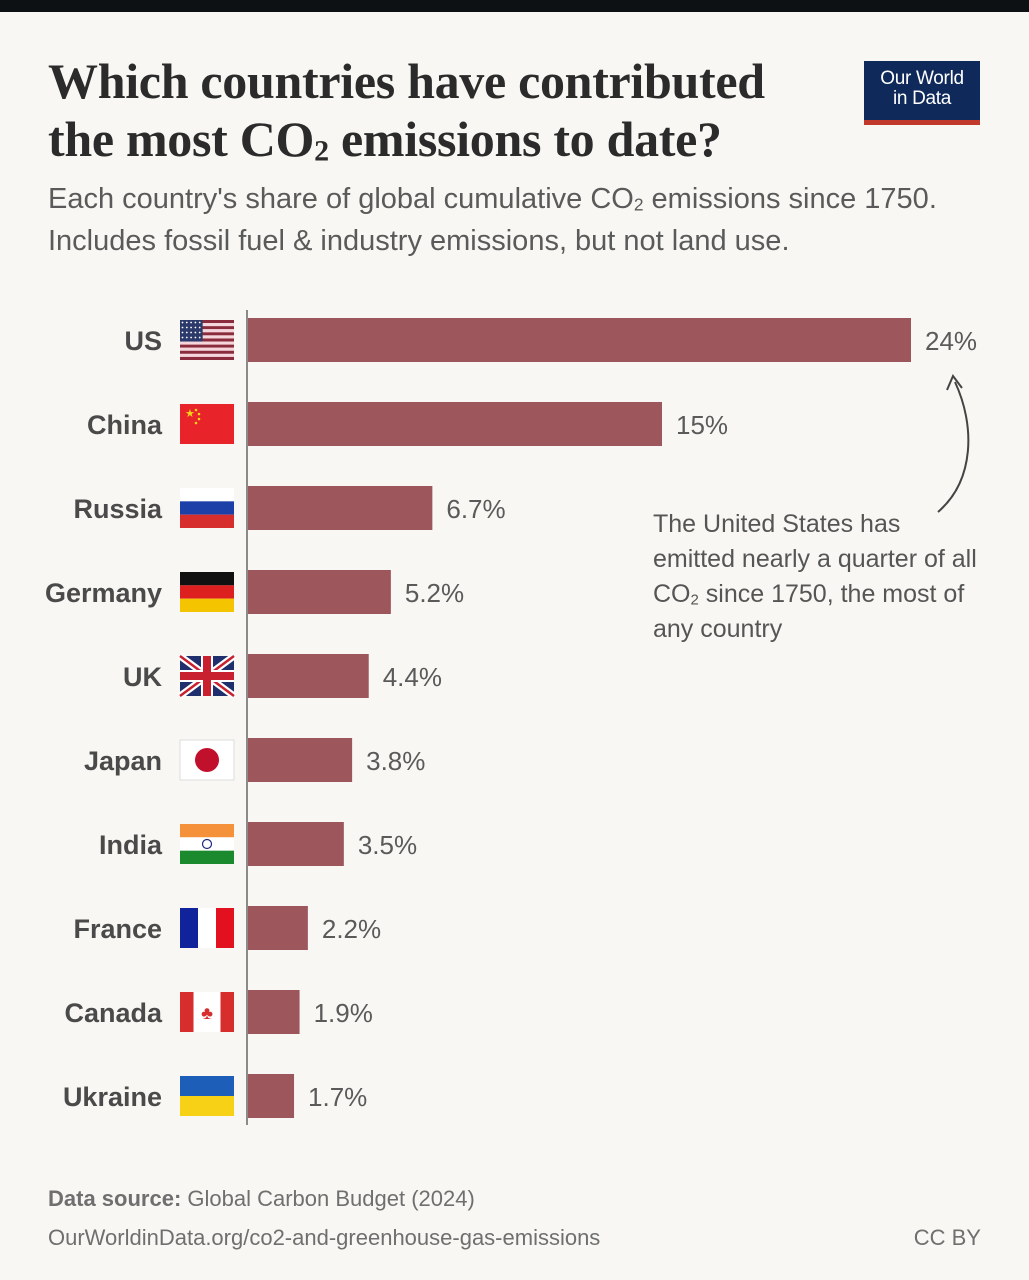  Describe the element at coordinates (922, 122) in the screenshot. I see `logo-accent-bar` at that location.